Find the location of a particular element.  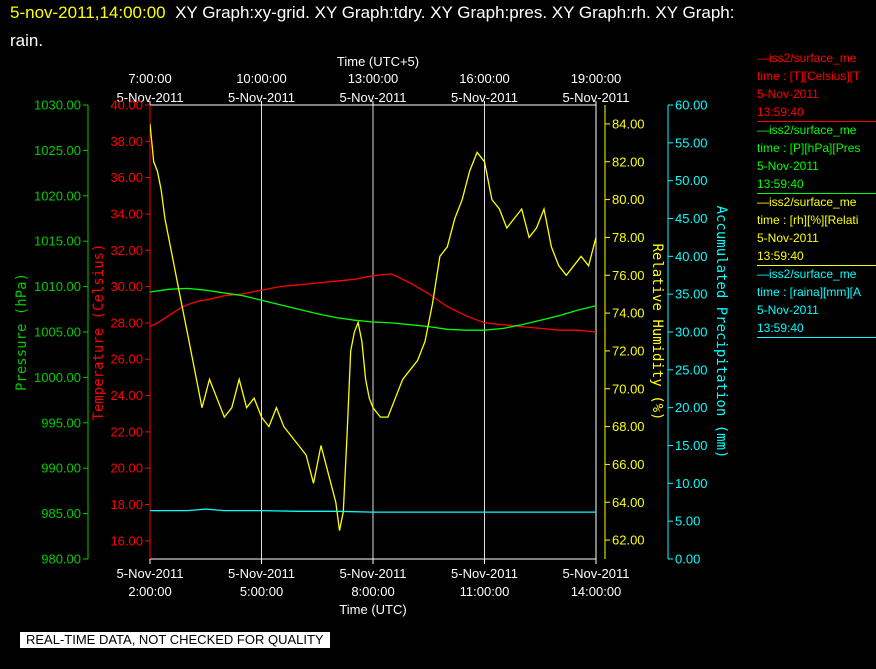

pressure-tick-label: 990.00 is located at coordinates (61, 468).